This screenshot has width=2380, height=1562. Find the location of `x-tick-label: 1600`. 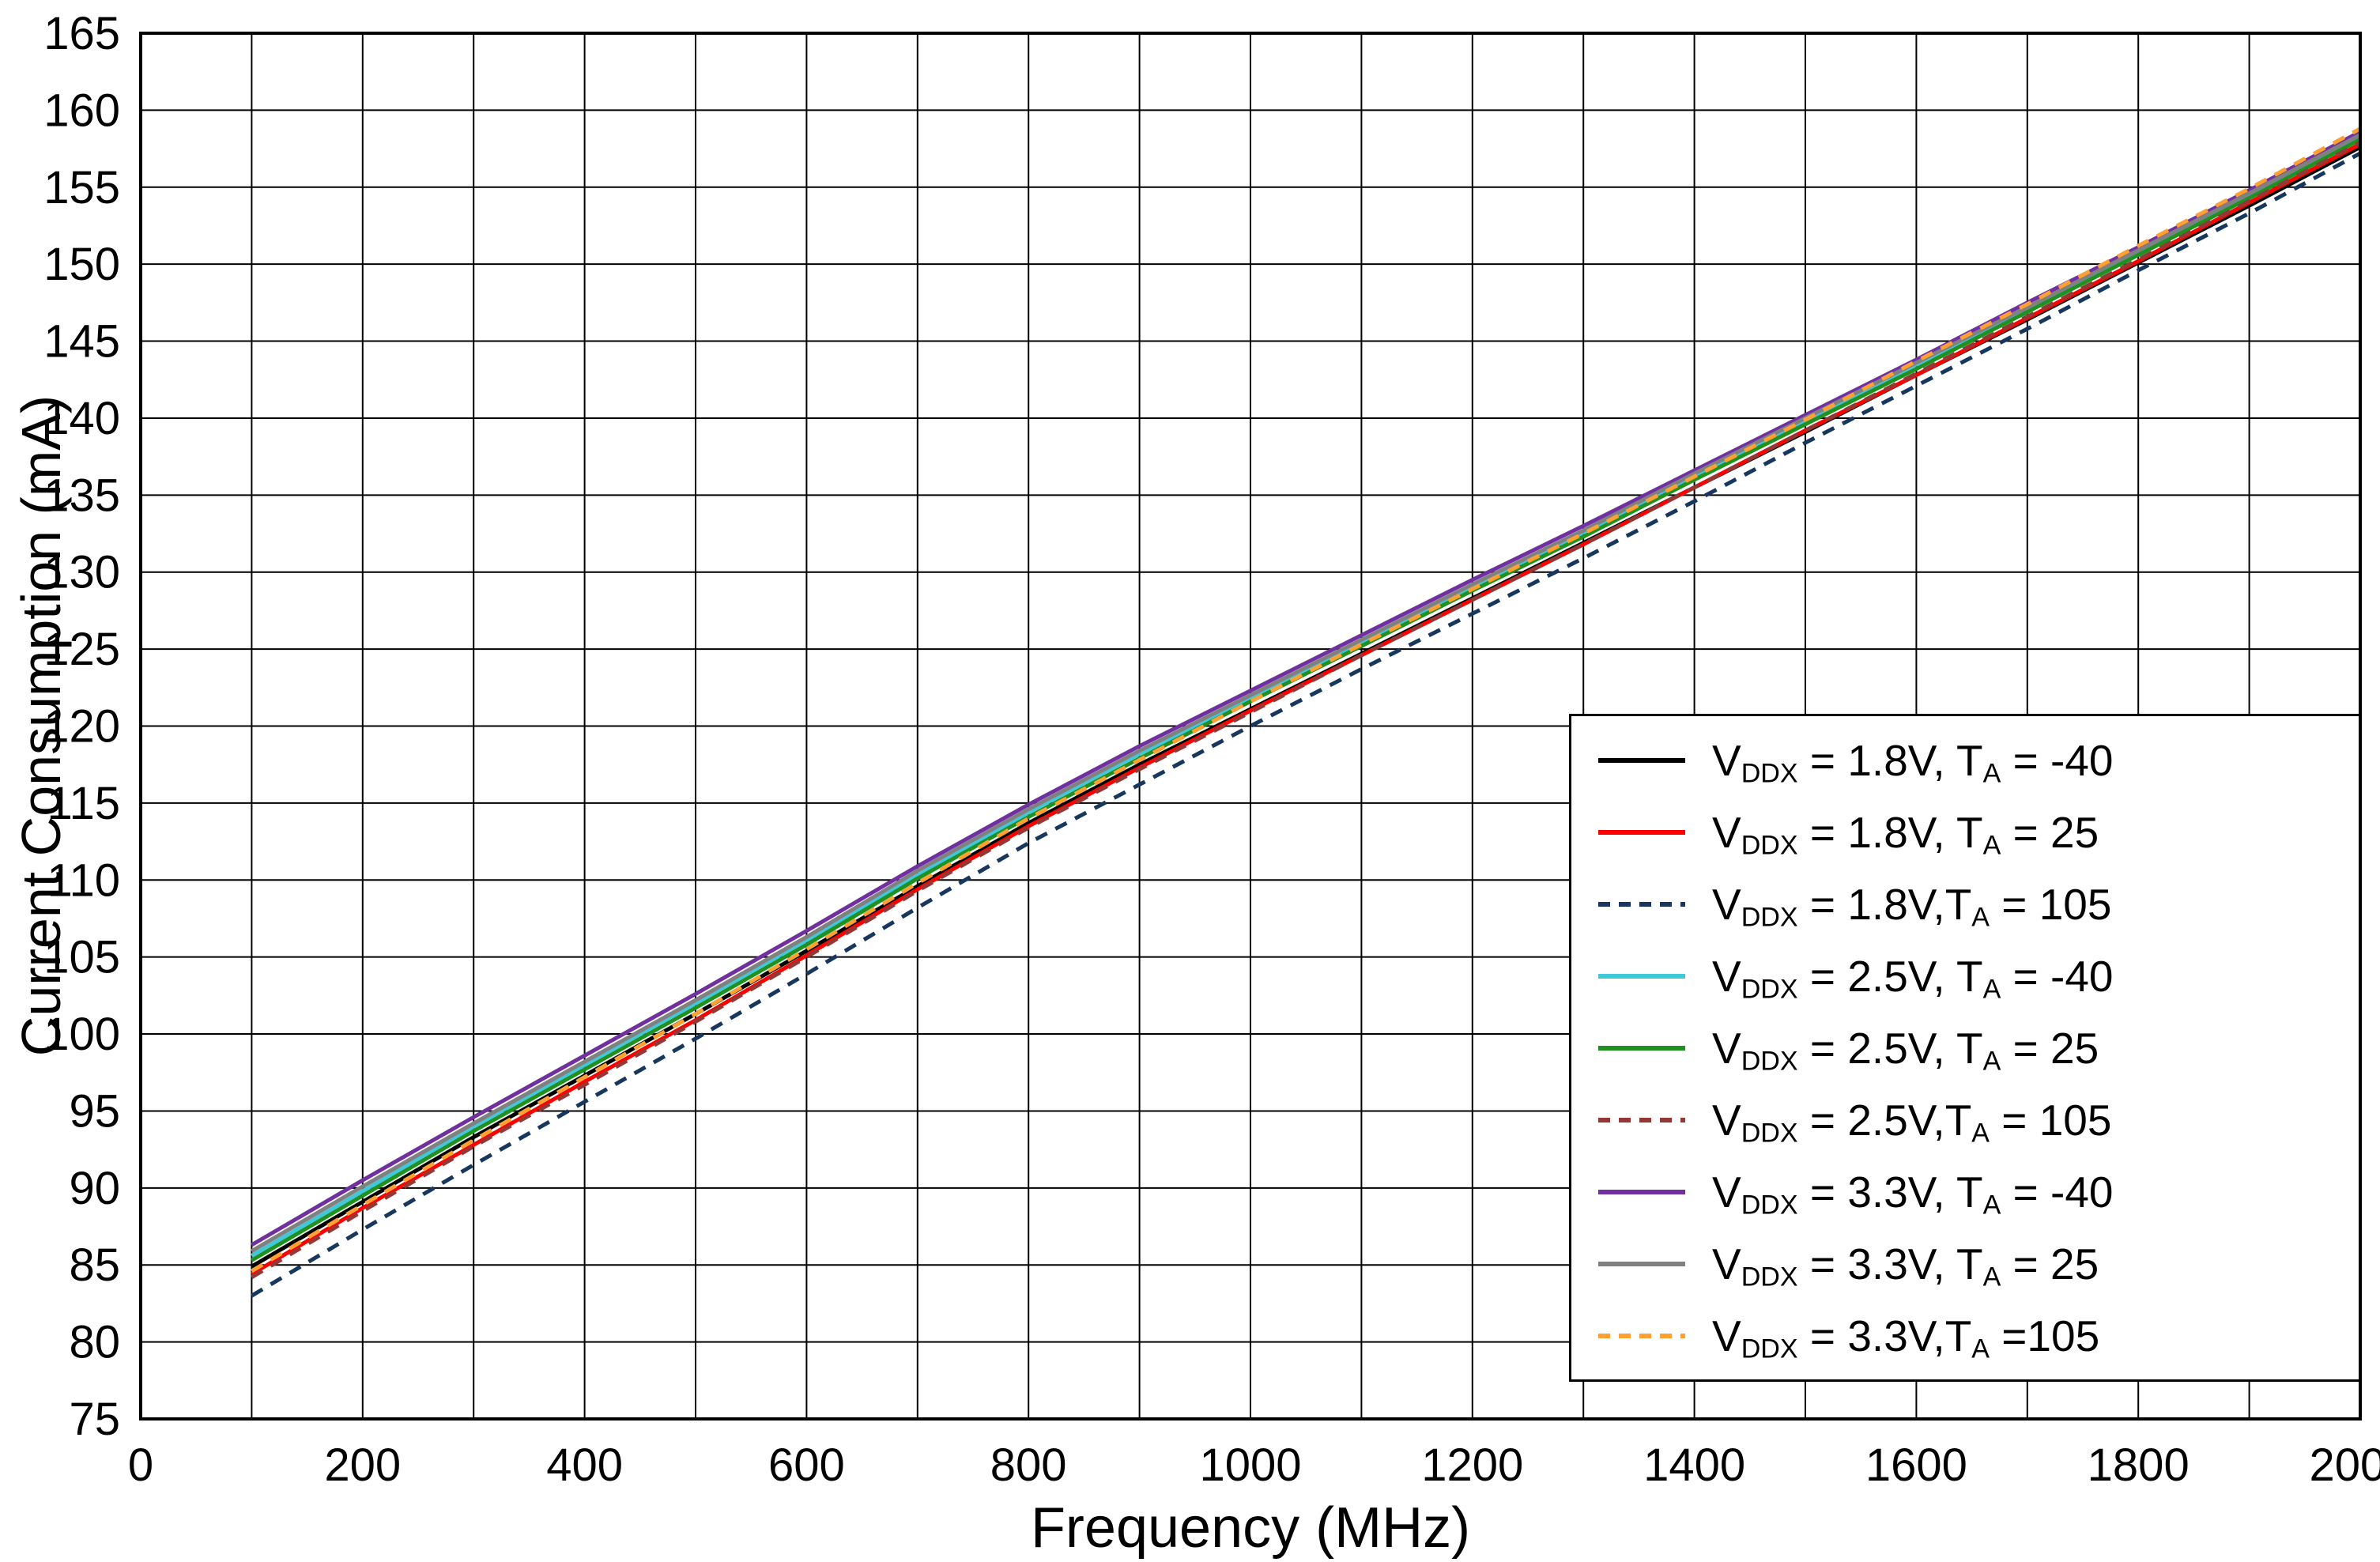

x-tick-label: 1600 is located at coordinates (1916, 1465).